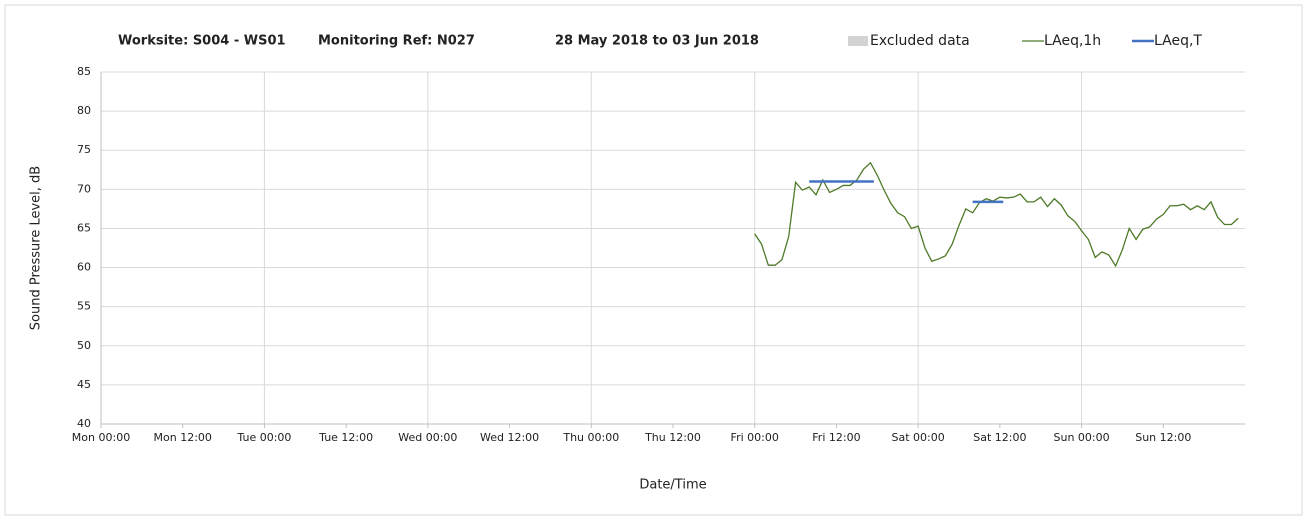 This screenshot has height=522, width=1309. Describe the element at coordinates (836, 437) in the screenshot. I see `x-tick-label: Fri 12:00` at that location.